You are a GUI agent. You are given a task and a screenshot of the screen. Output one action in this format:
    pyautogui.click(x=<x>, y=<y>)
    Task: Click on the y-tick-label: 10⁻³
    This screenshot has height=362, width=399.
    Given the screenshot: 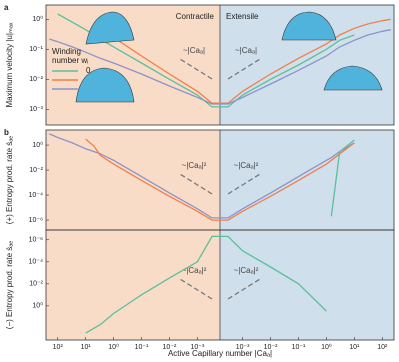 What is the action you would take?
    pyautogui.click(x=36, y=109)
    